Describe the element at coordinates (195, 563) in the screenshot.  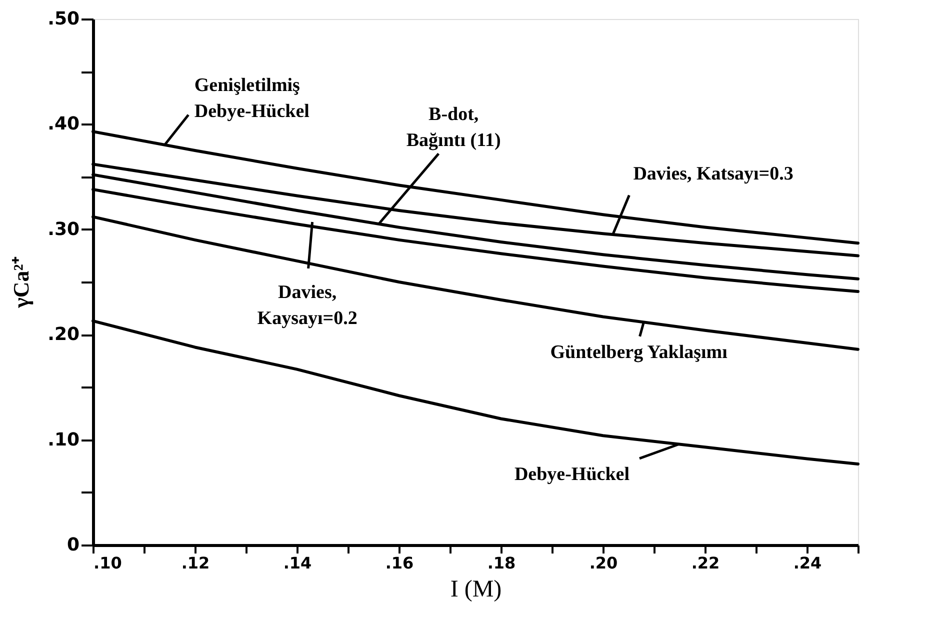
I see `x-tick-label: .12` at that location.